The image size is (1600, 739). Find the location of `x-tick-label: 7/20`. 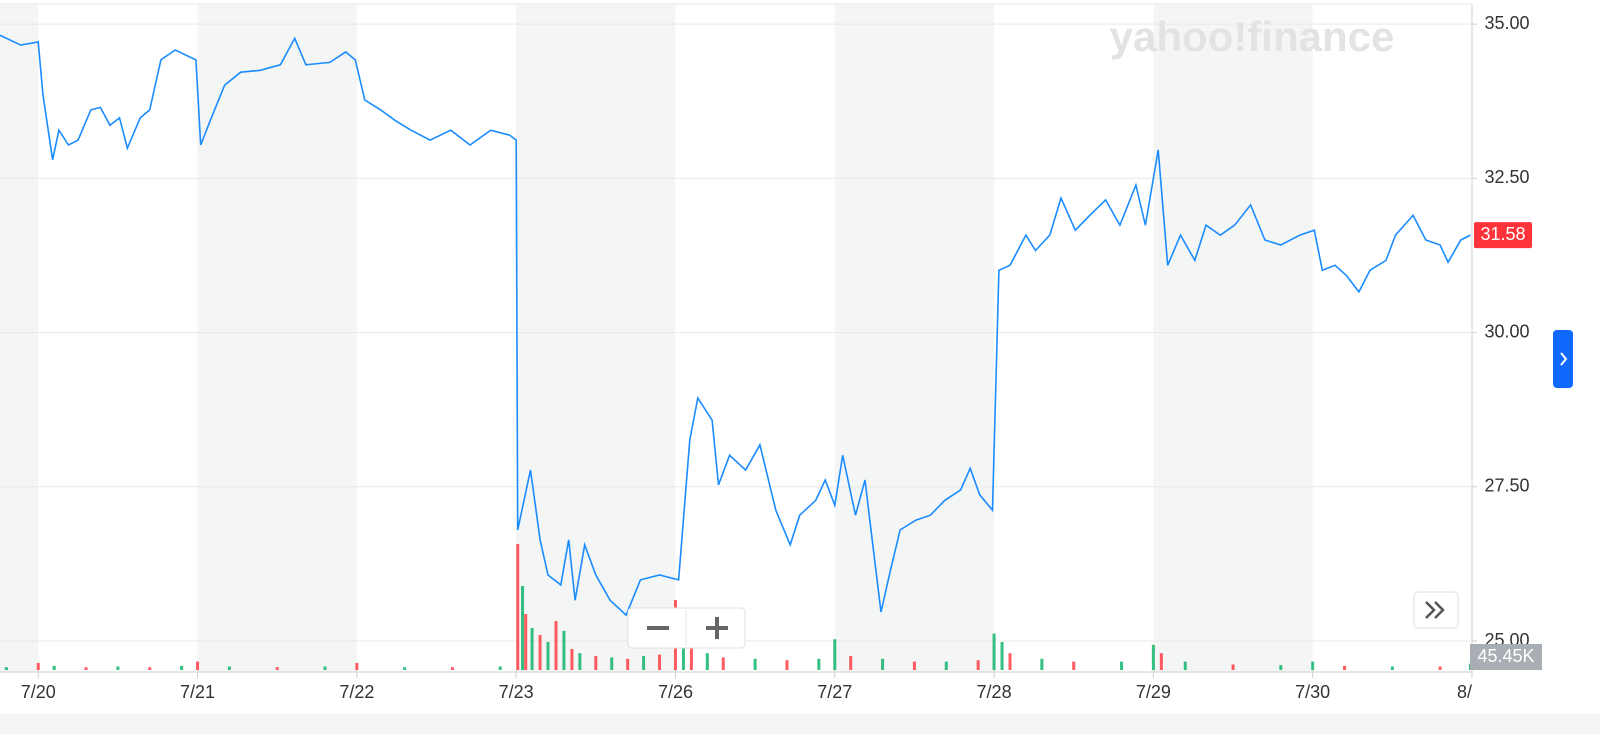

x-tick-label: 7/20 is located at coordinates (38, 692).